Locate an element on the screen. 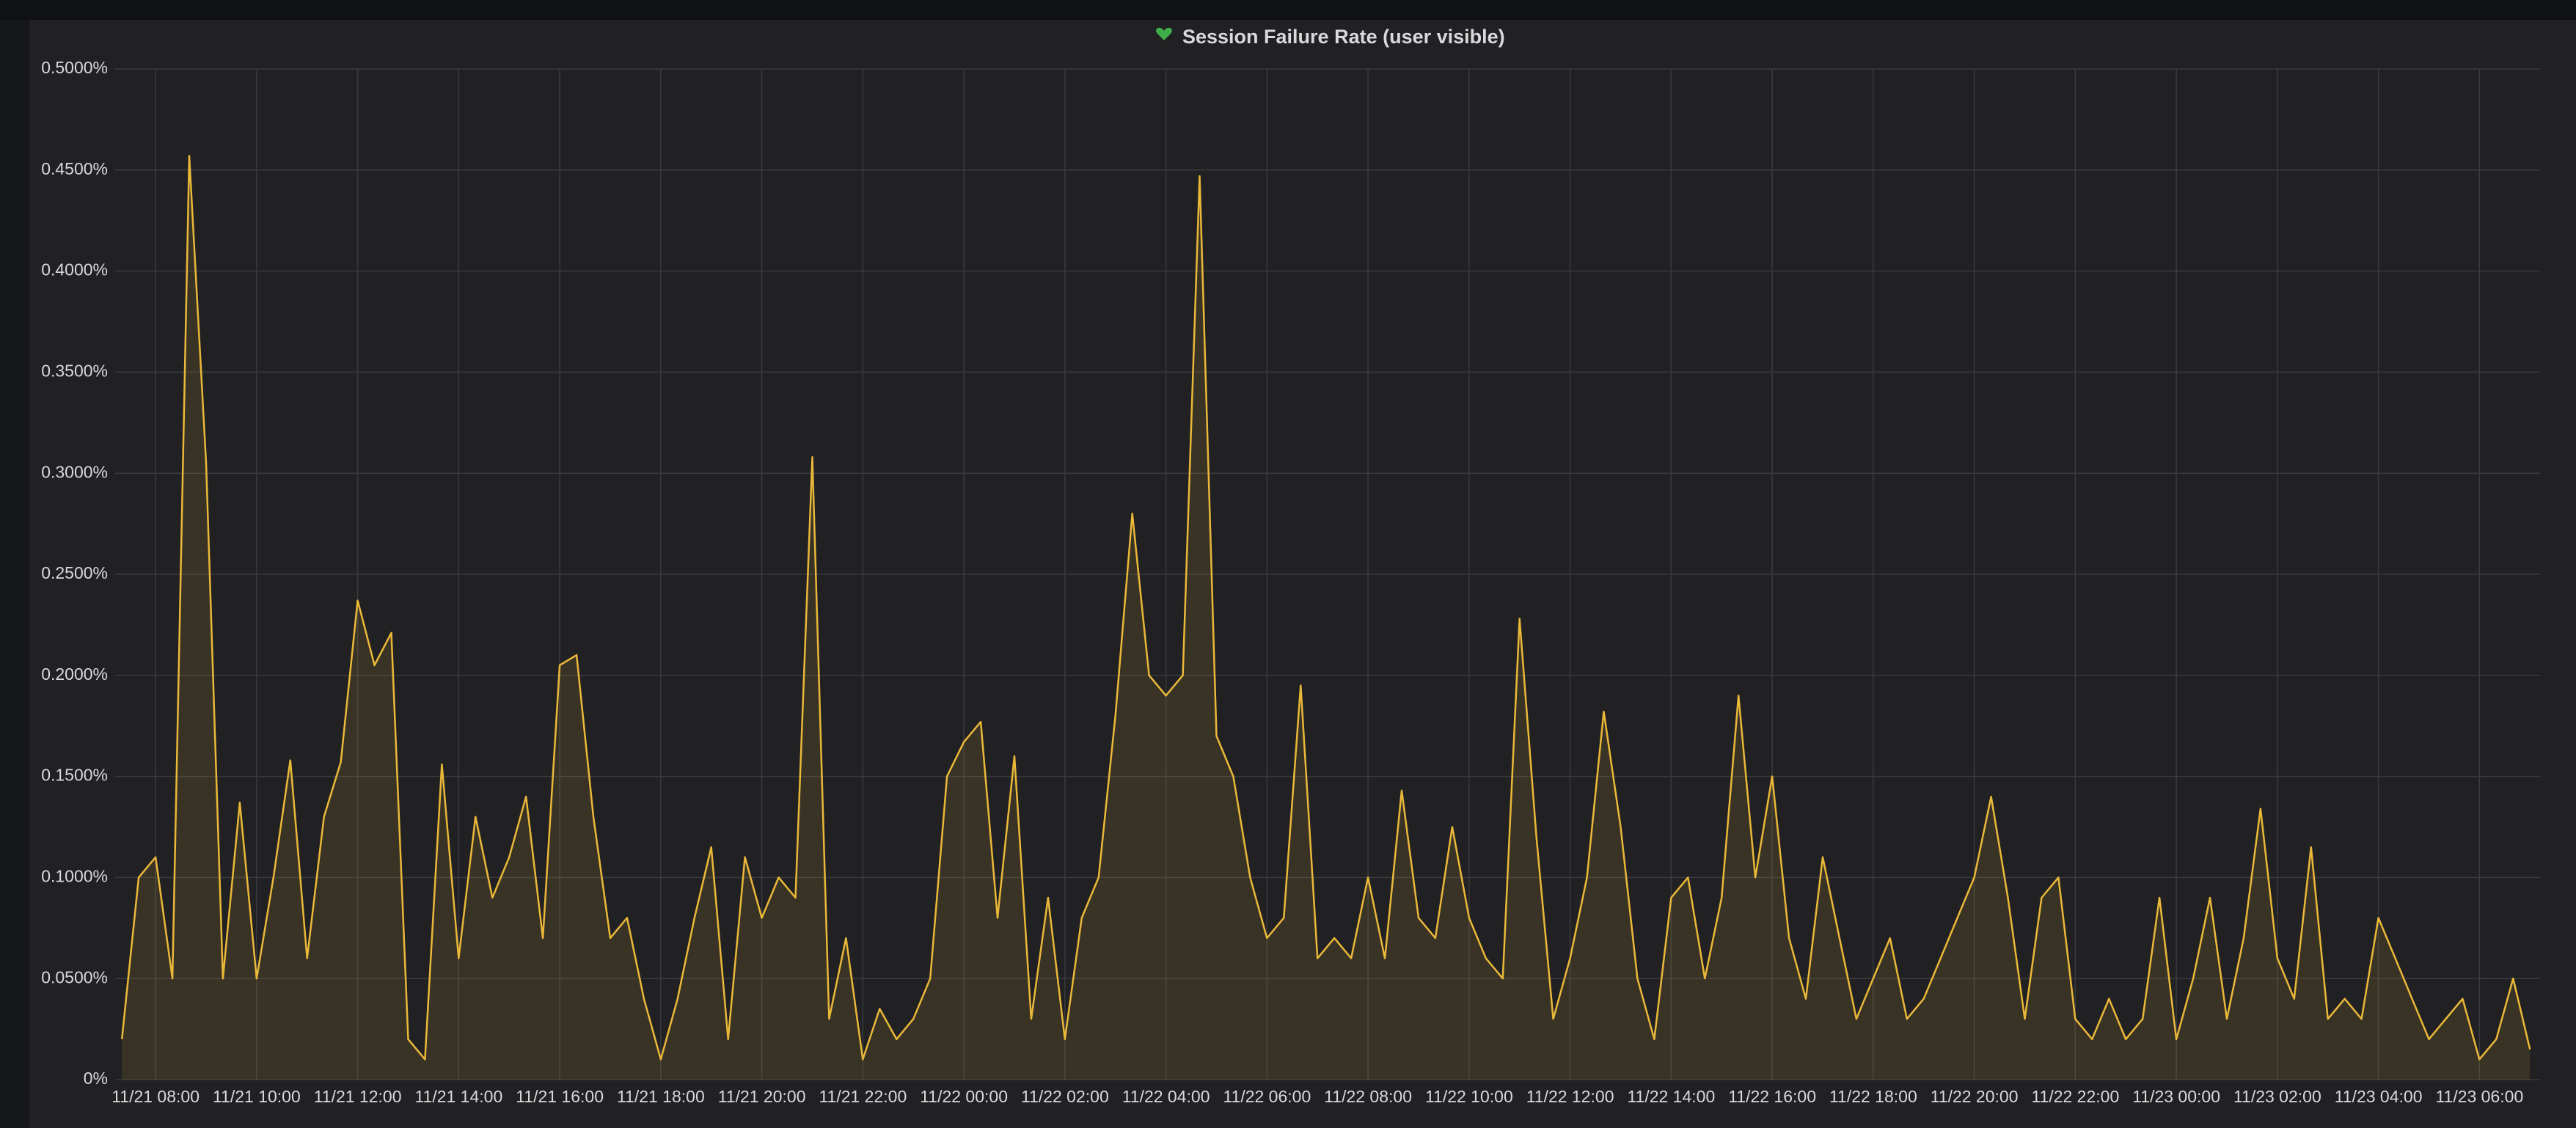 This screenshot has height=1128, width=2576. x-tick-label: 11/22 02:00 is located at coordinates (1065, 1096).